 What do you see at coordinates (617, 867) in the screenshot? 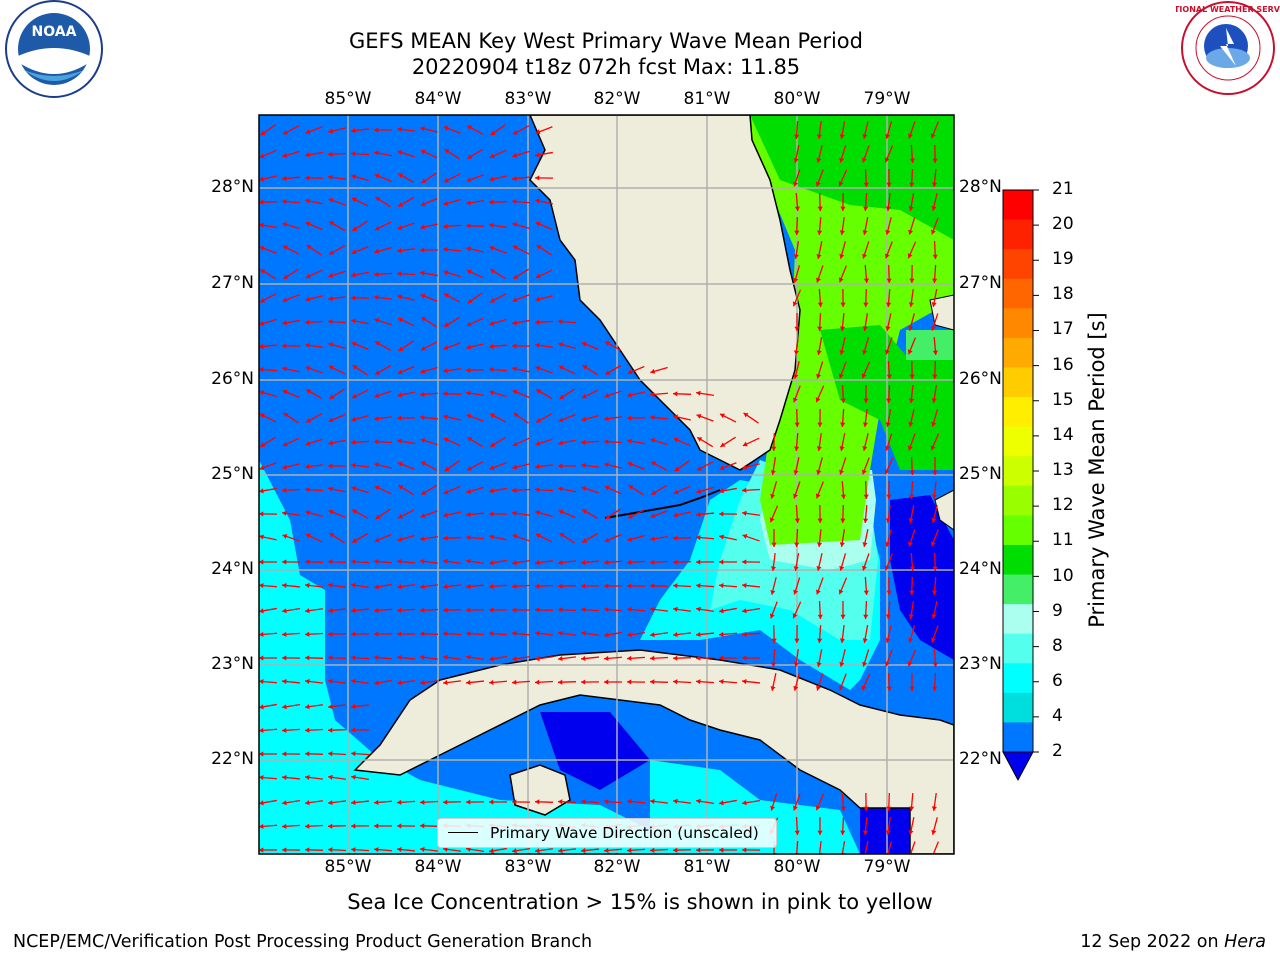
I see `lon-label-bottom-82w: 82°W` at bounding box center [617, 867].